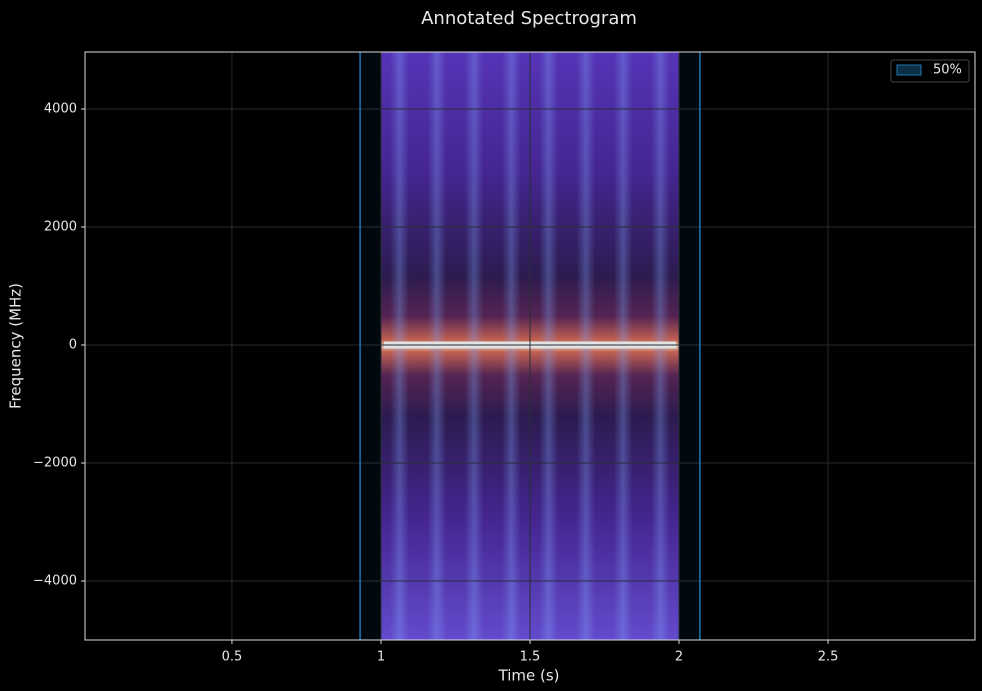 Image resolution: width=982 pixels, height=691 pixels. I want to click on x-tick-label: 0.5, so click(232, 657).